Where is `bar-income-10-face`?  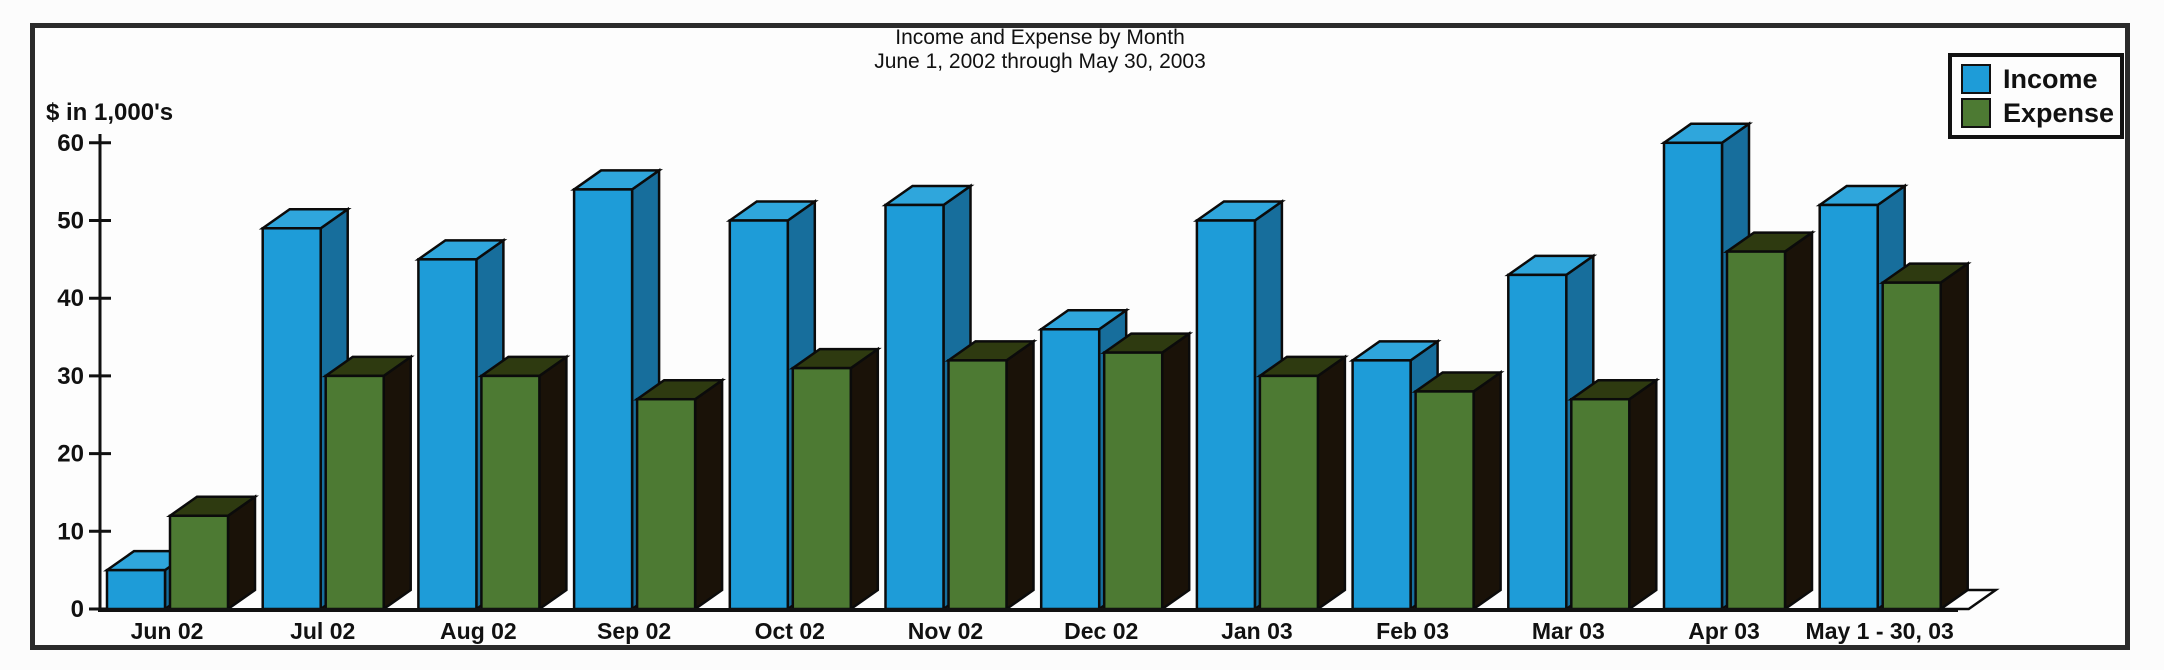
bar-income-10-face is located at coordinates (1693, 376).